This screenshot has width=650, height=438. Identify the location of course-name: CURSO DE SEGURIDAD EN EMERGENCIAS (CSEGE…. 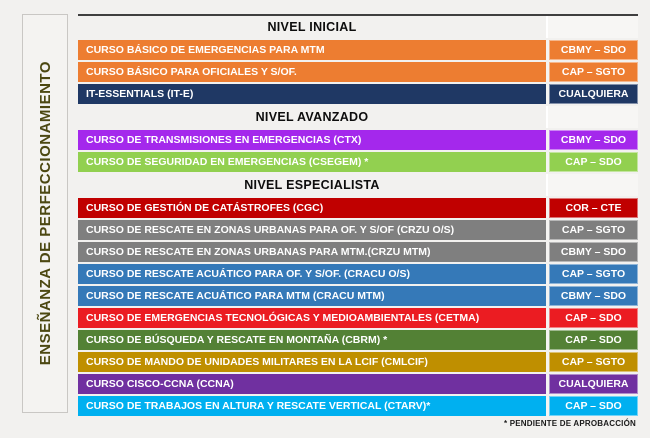
(312, 162).